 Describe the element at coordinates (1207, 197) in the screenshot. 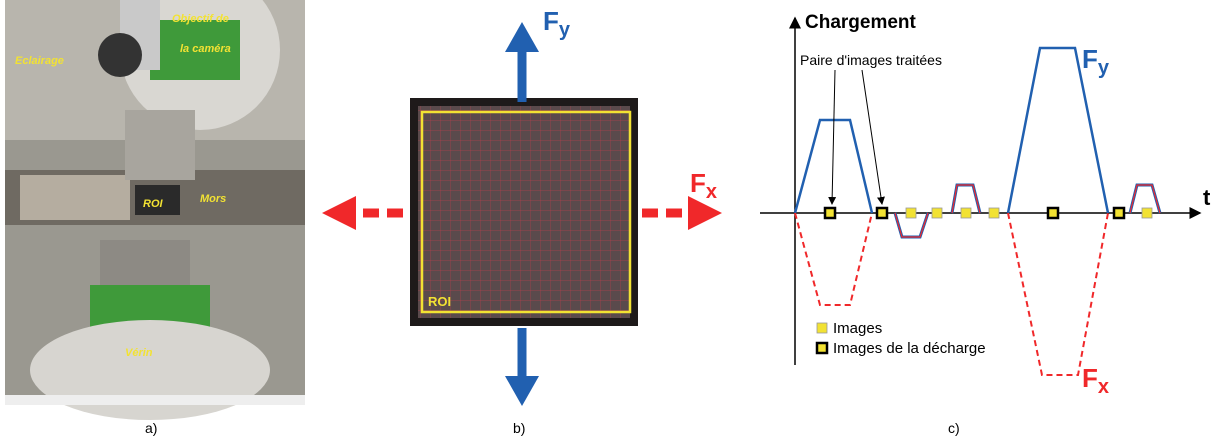

I see `axis-label: t` at that location.